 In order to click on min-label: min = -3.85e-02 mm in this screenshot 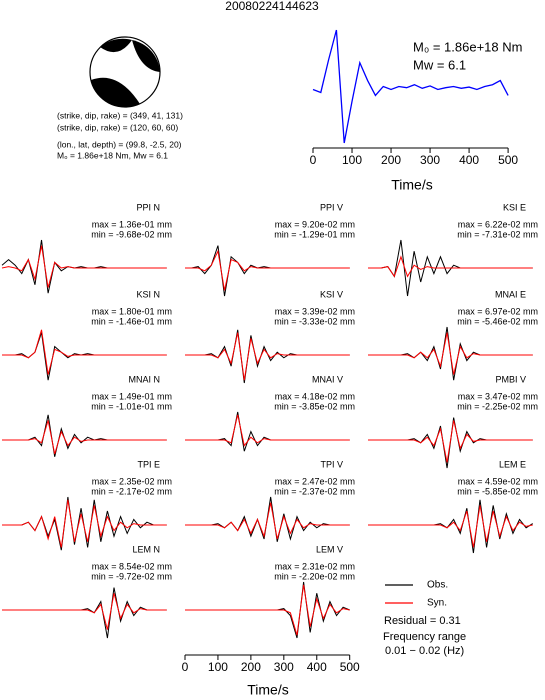, I will do `click(314, 406)`.